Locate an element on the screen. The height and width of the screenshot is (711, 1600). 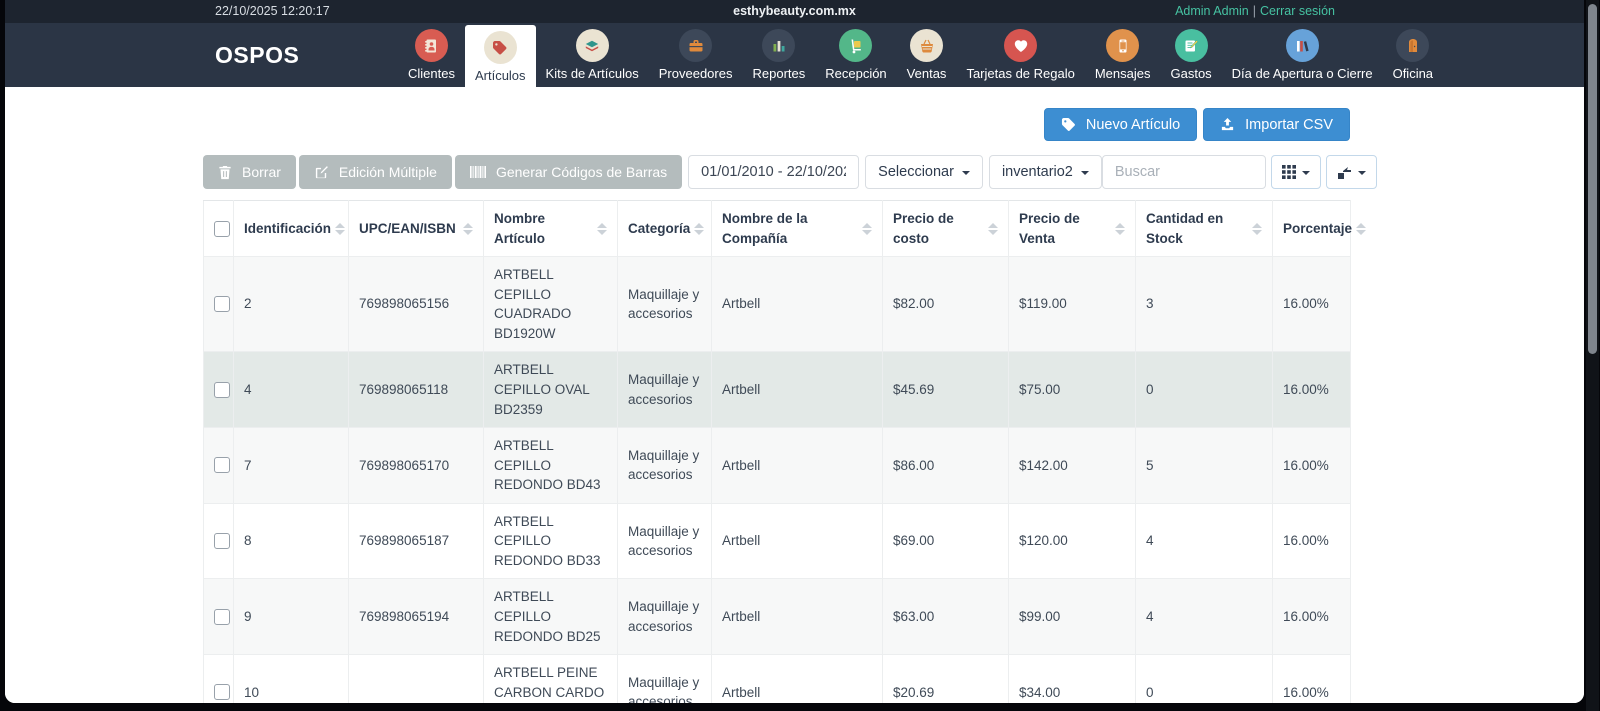
nav-item-kits-de-art-culos: Kits de Artículos is located at coordinates (592, 55).